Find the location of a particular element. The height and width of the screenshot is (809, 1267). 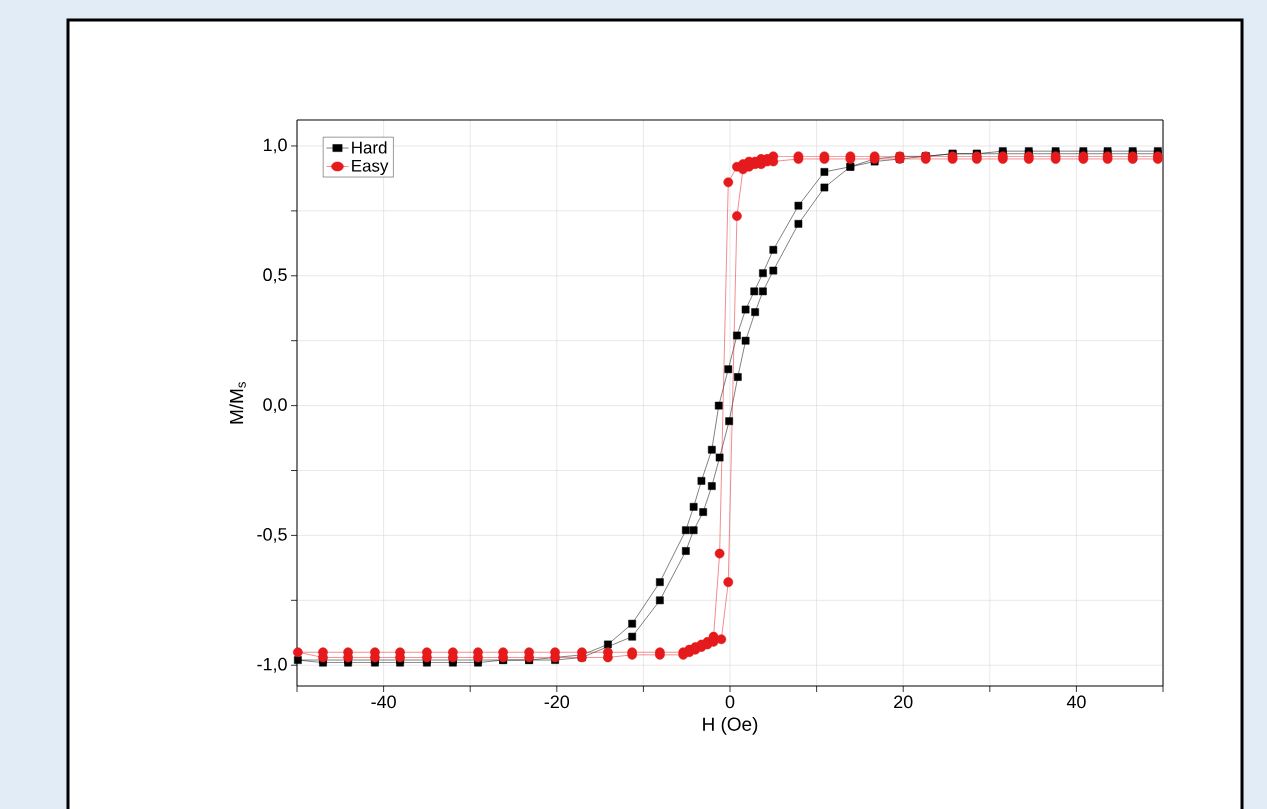

y-tick-label: -0,5 is located at coordinates (272, 535).